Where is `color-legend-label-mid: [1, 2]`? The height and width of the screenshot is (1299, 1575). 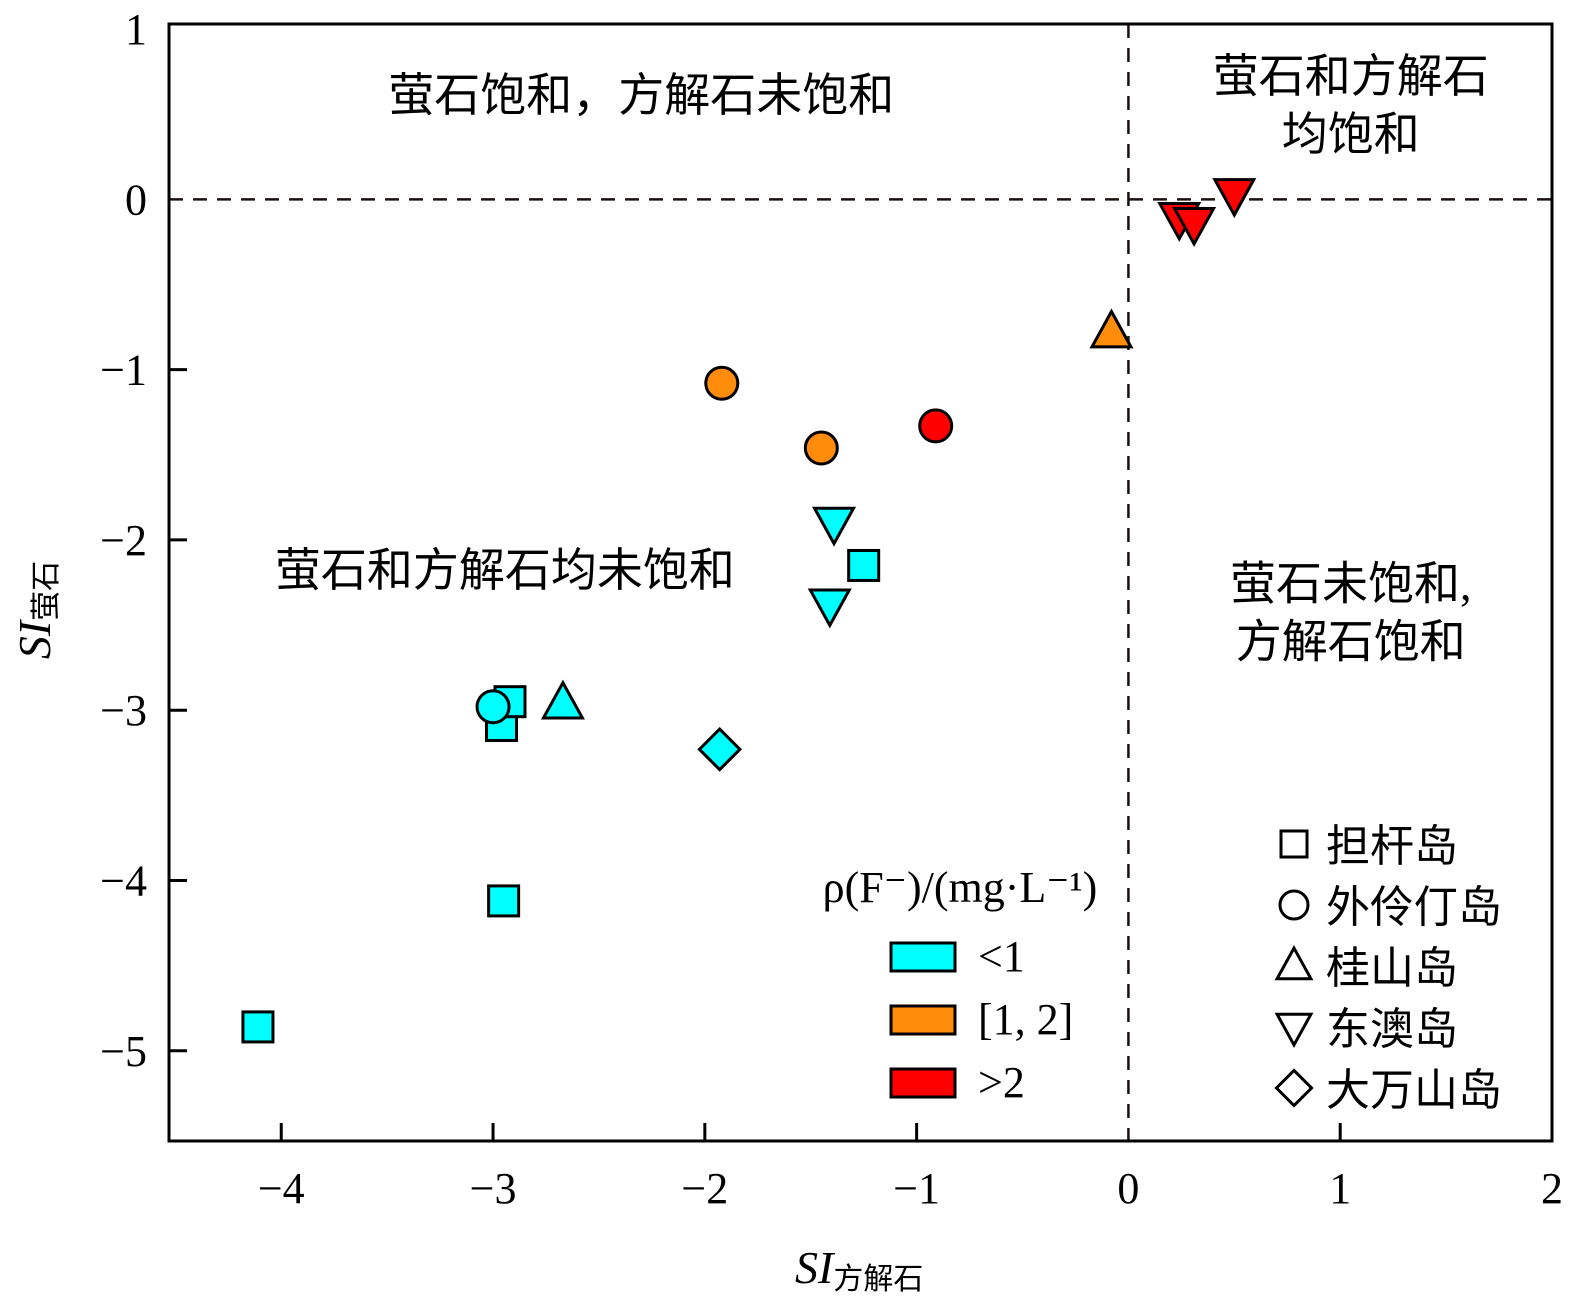
color-legend-label-mid: [1, 2] is located at coordinates (1025, 1019).